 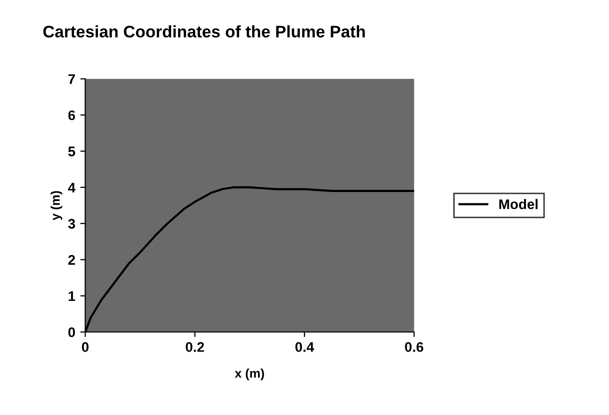 What do you see at coordinates (304, 347) in the screenshot?
I see `x-tick-label: 0.4` at bounding box center [304, 347].